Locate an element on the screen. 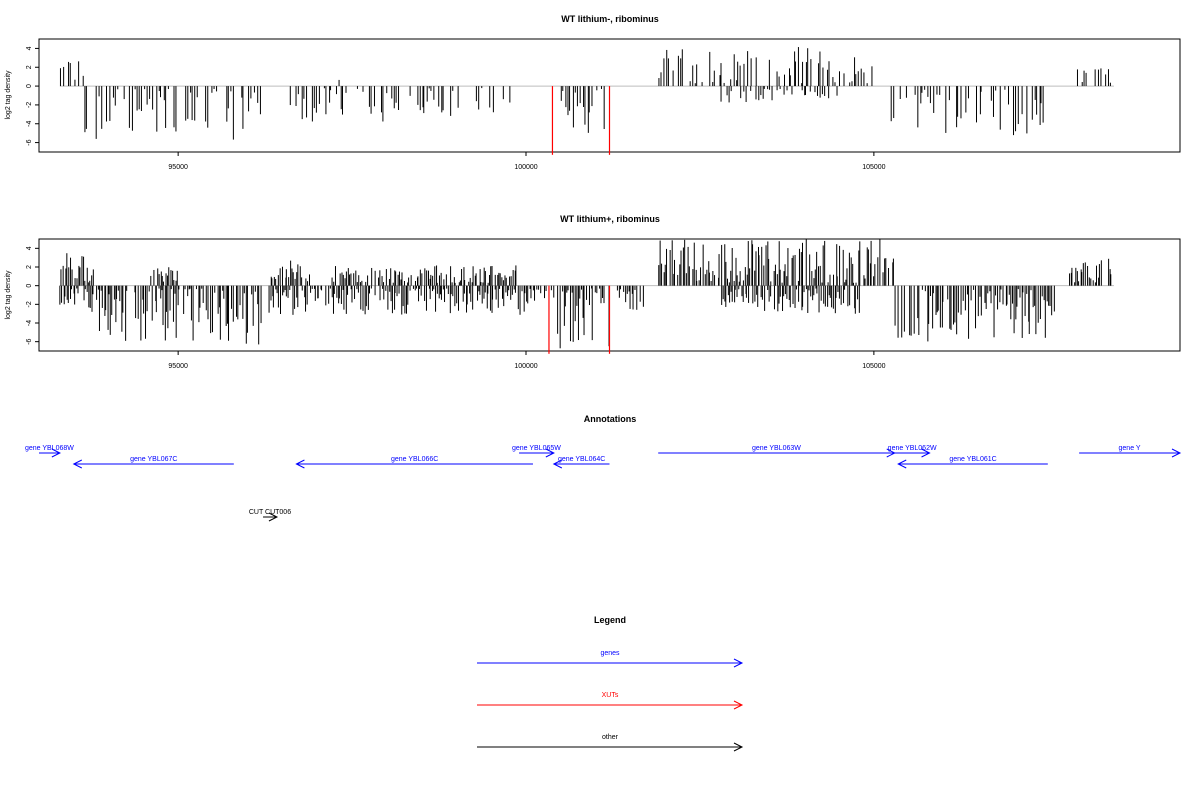 Image resolution: width=1200 pixels, height=800 pixels. gene-label: gene YBL062W is located at coordinates (912, 448).